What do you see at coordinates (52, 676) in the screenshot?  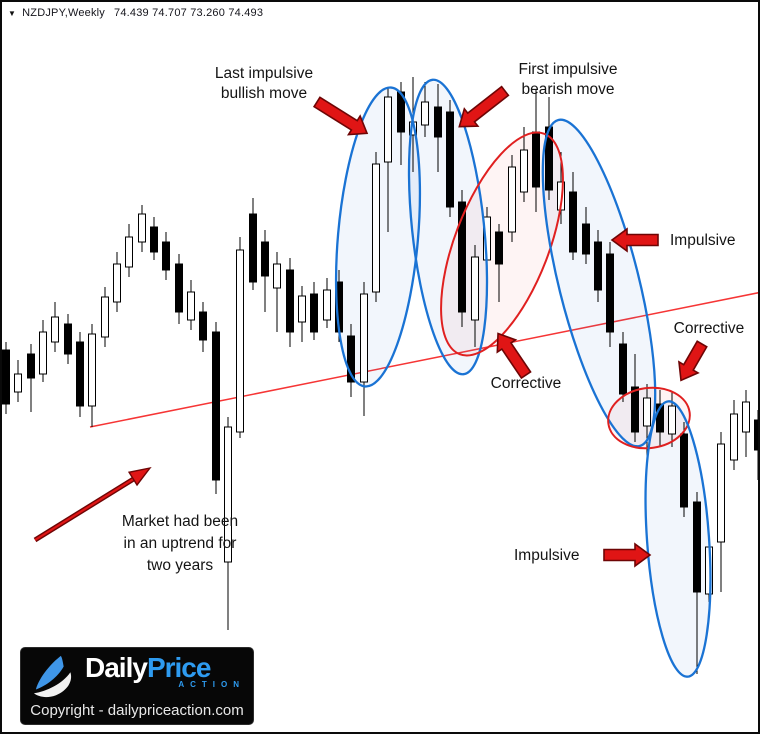 I see `brand-logo-icon` at bounding box center [52, 676].